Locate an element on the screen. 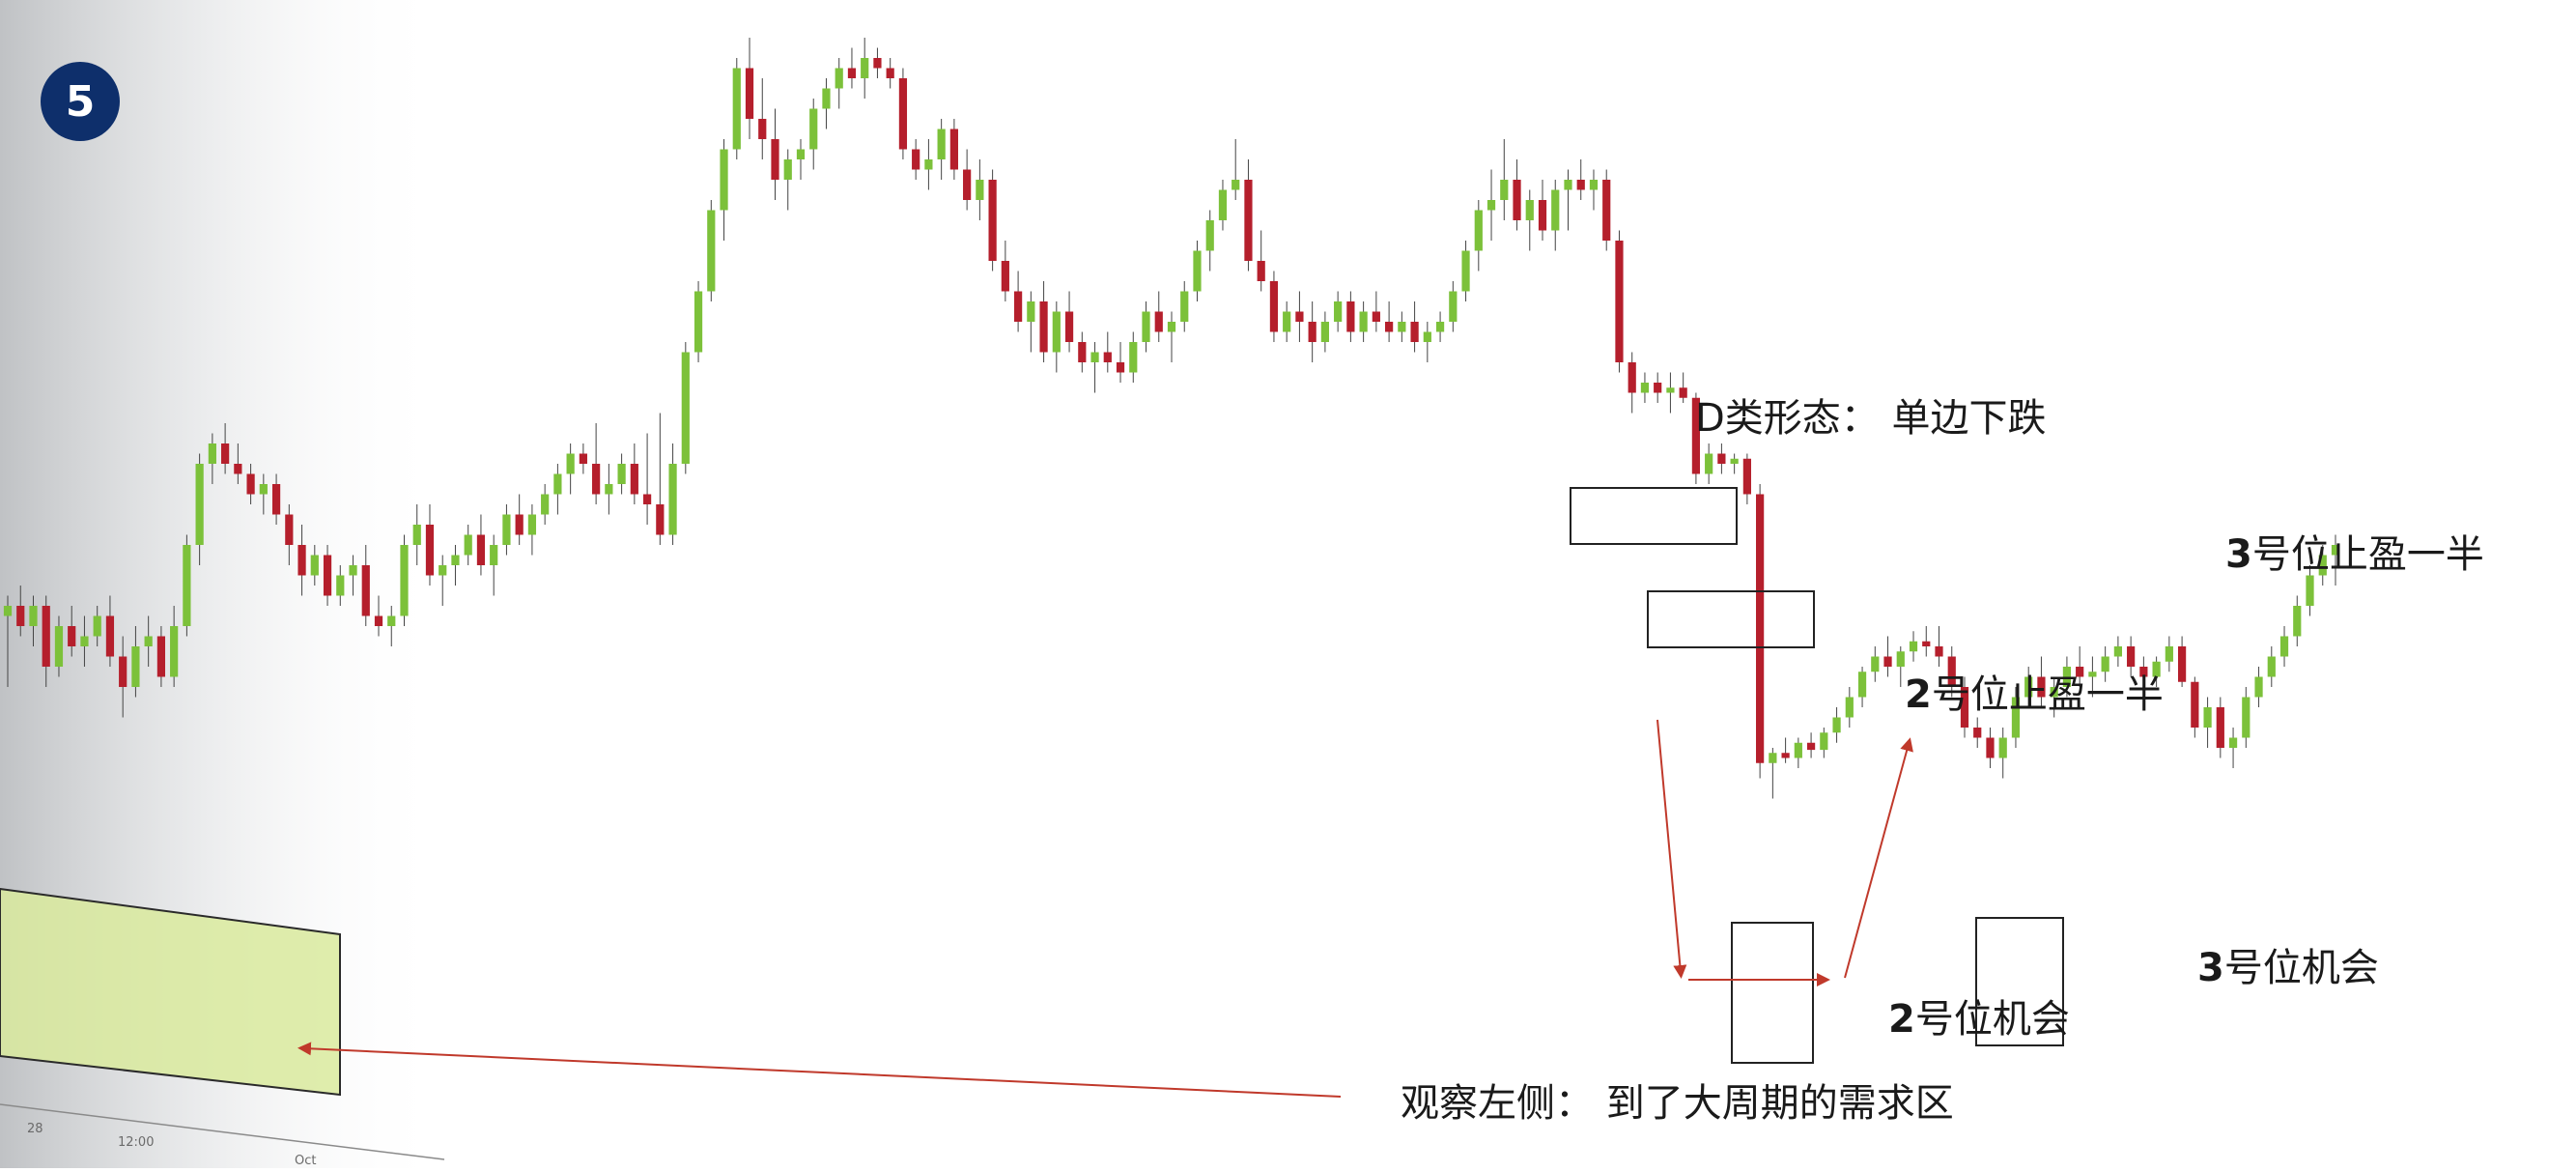  x-axis-line is located at coordinates (222, 1131).